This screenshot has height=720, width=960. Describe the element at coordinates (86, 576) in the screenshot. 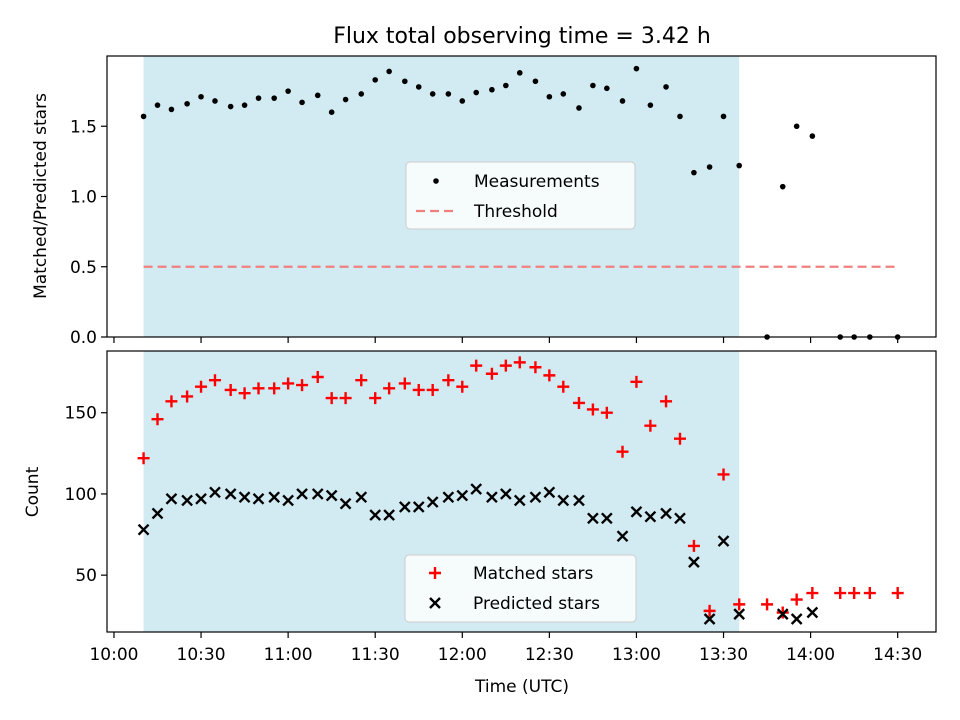

I see `y-tick-label: 50` at that location.